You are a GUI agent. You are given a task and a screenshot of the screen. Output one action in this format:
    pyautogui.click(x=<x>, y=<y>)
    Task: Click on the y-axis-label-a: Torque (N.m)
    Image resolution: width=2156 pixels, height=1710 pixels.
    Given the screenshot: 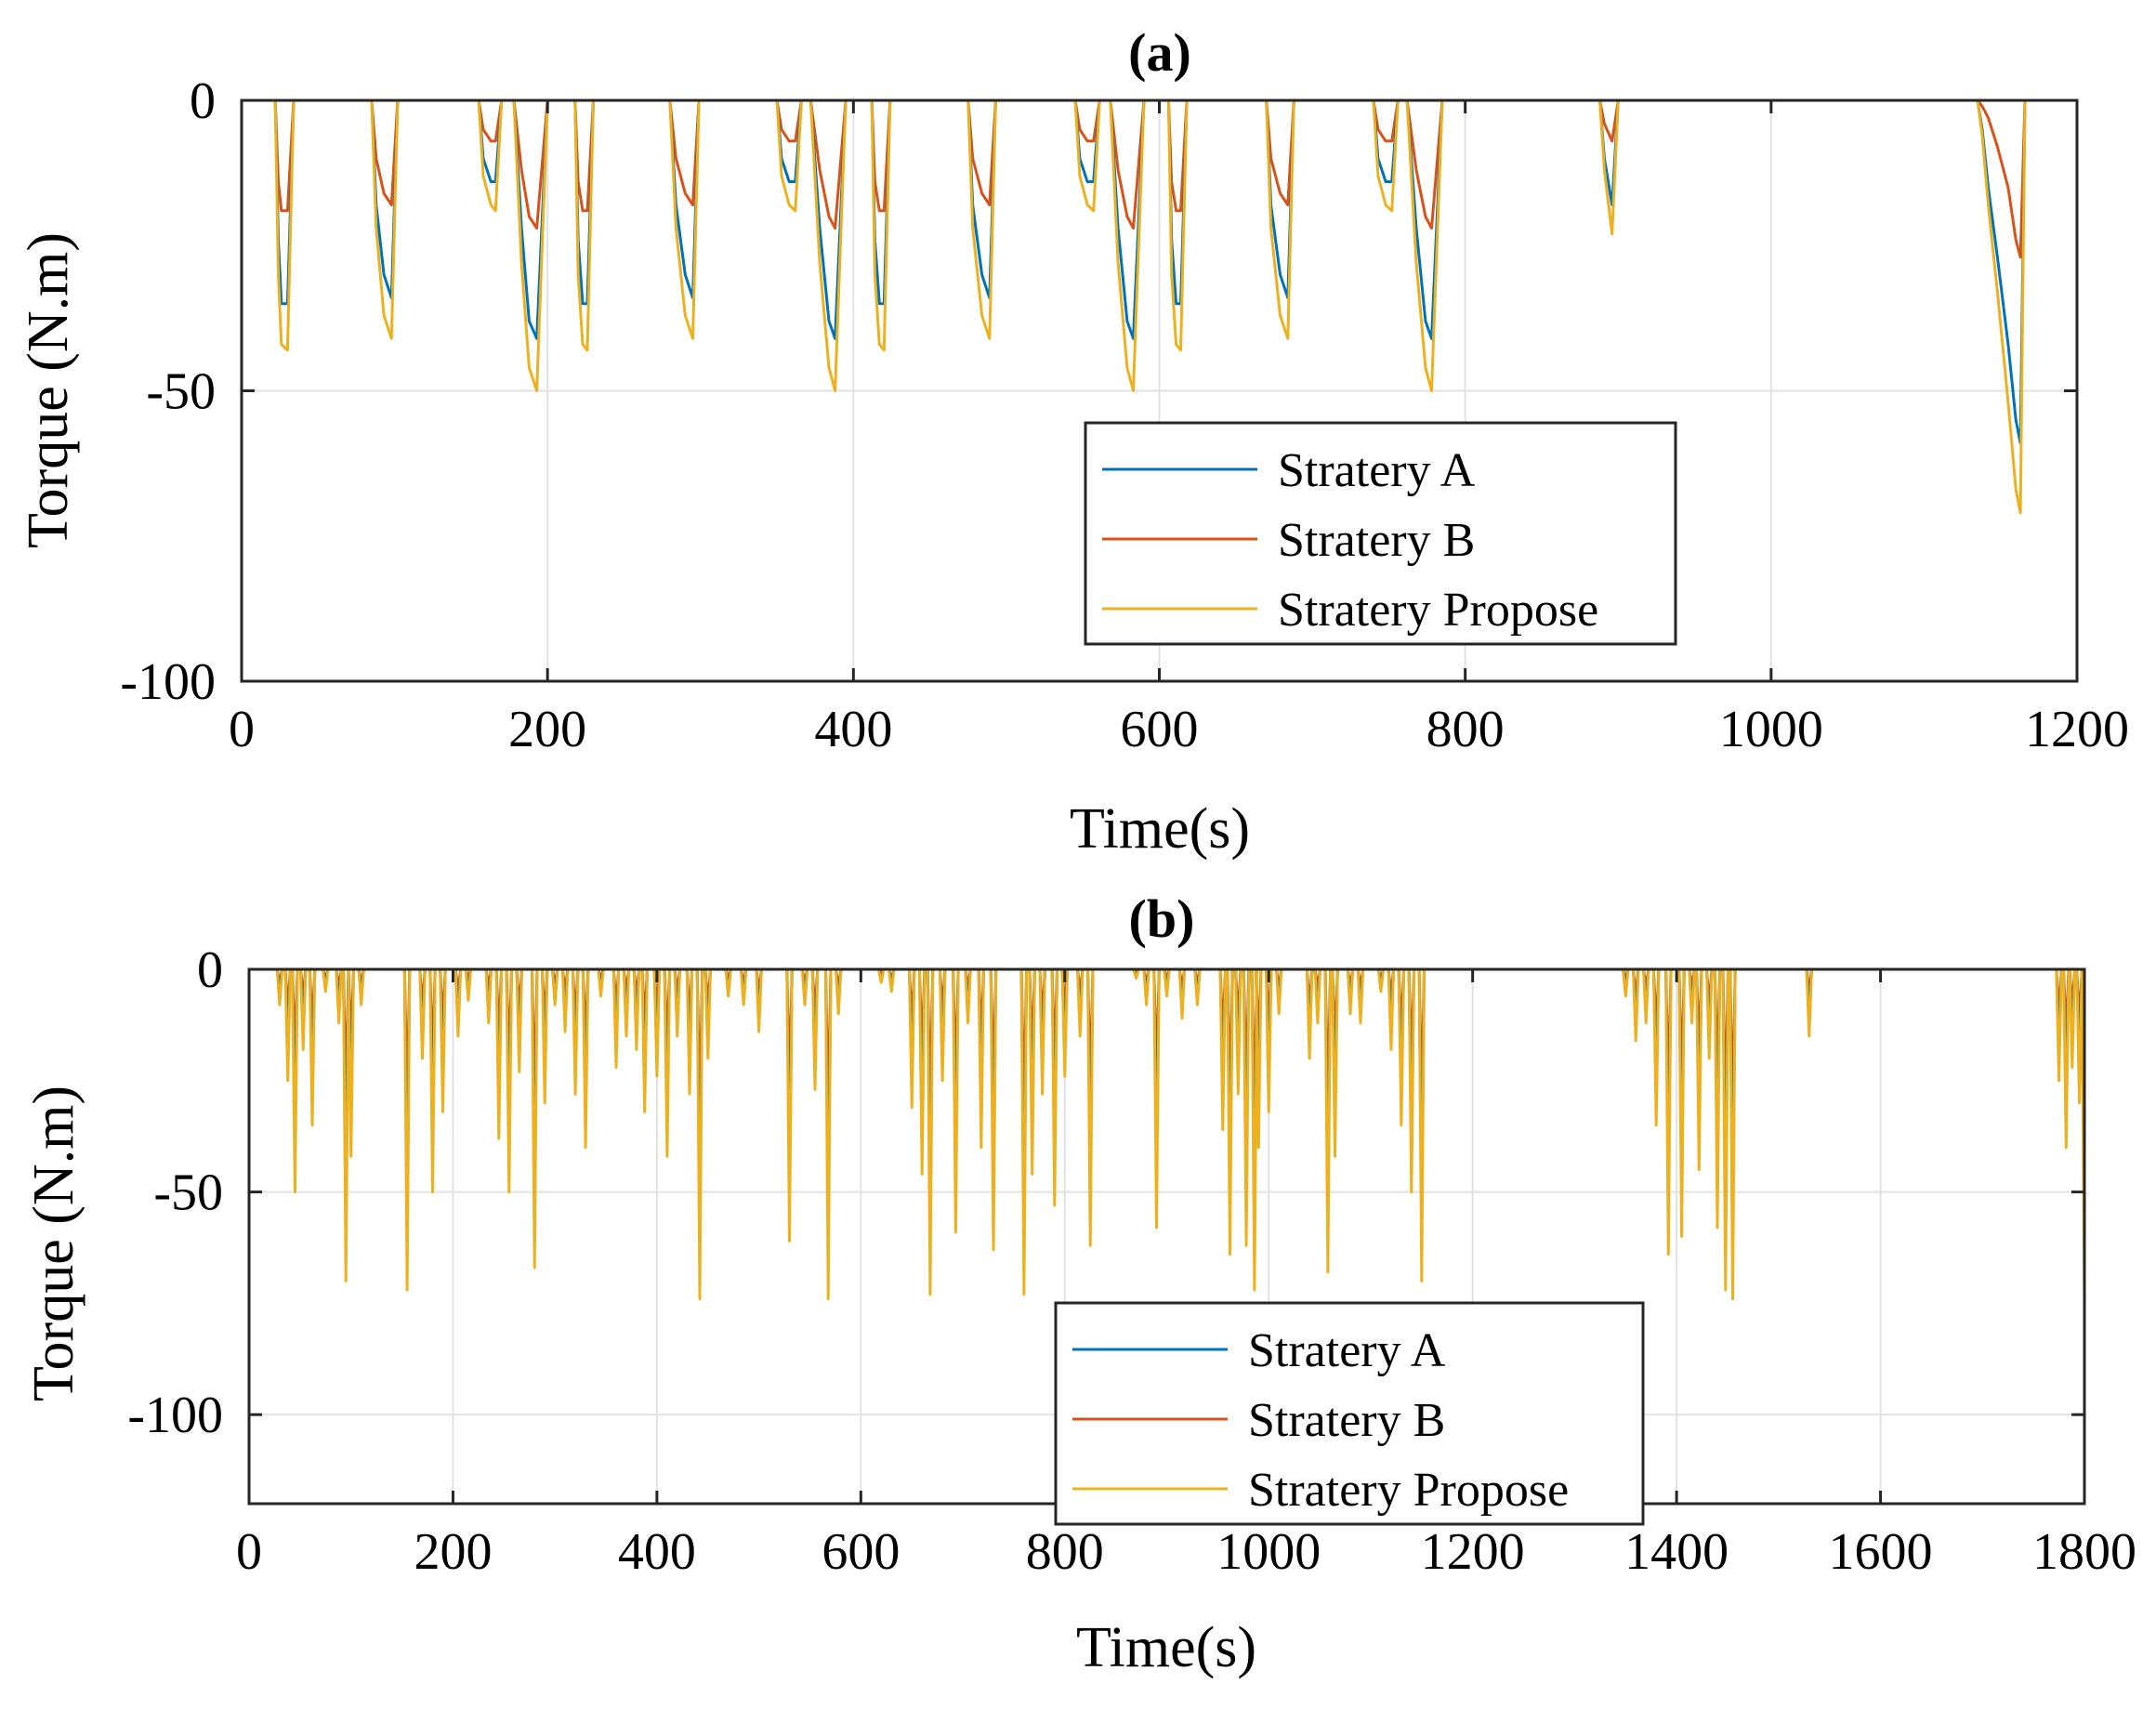 What is the action you would take?
    pyautogui.click(x=48, y=390)
    